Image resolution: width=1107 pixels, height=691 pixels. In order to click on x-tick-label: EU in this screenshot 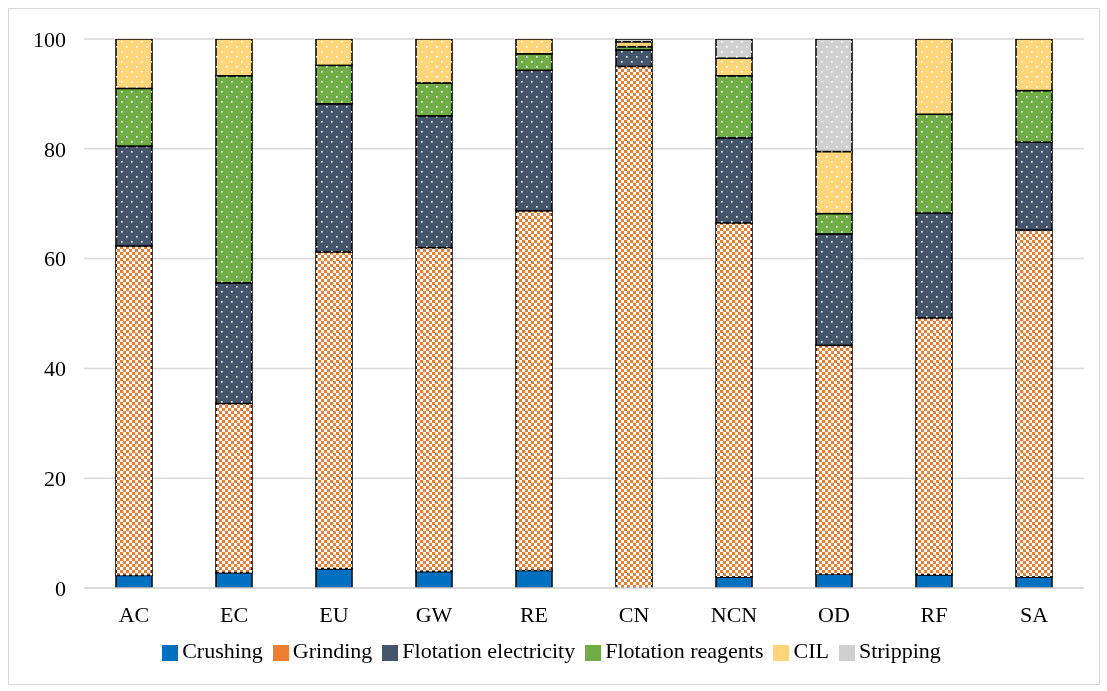, I will do `click(334, 614)`.